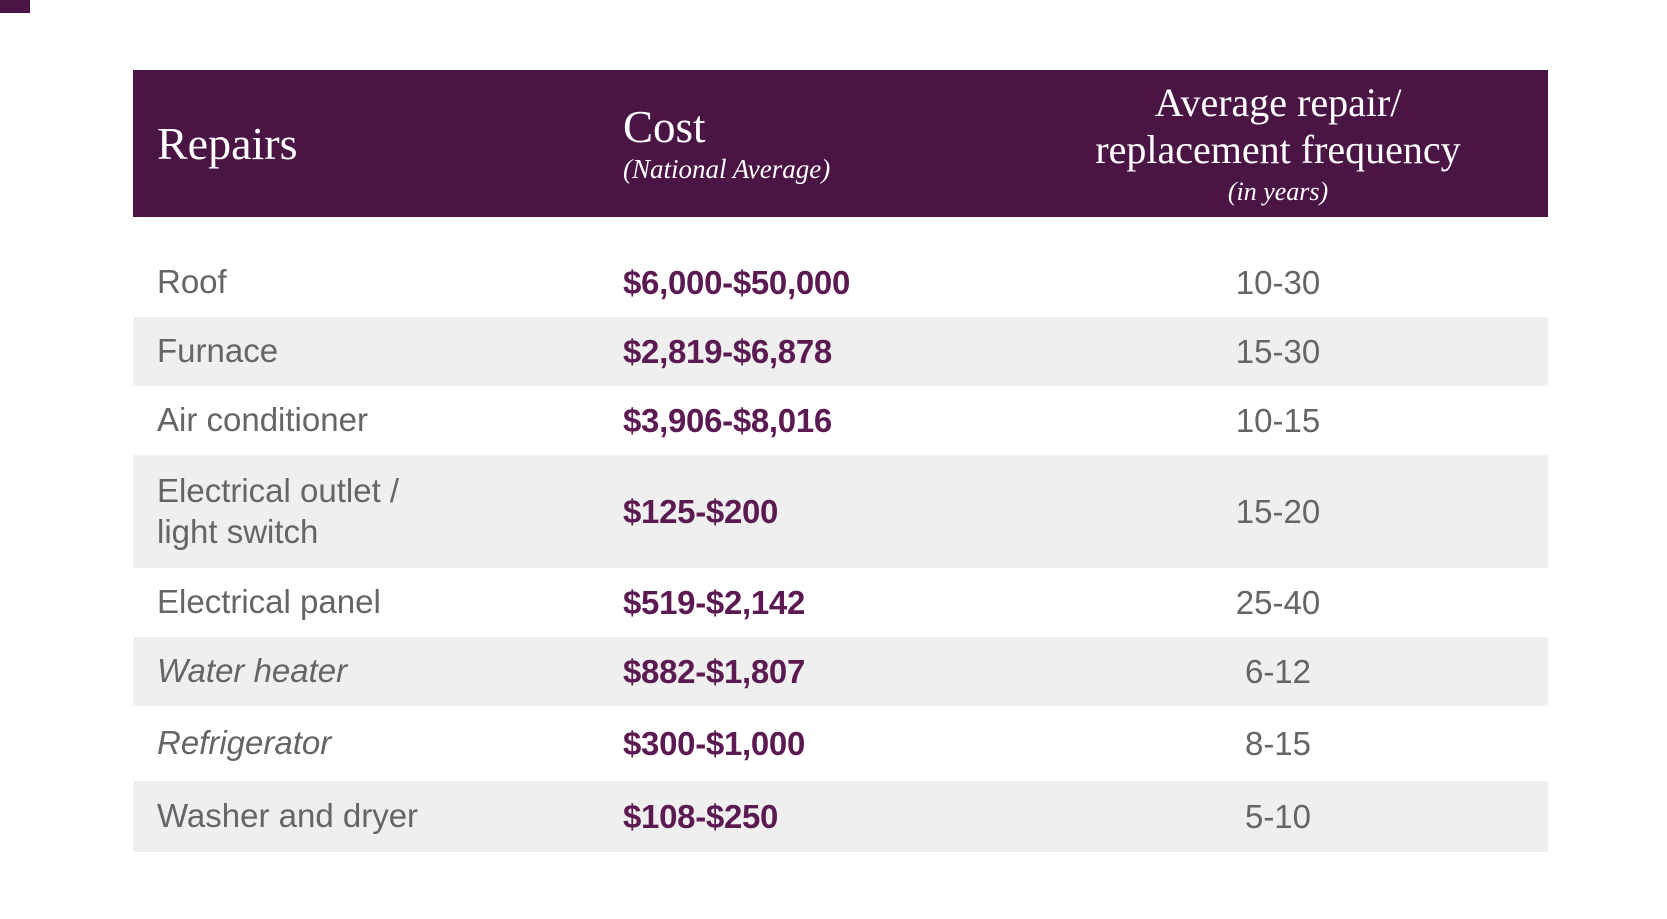  I want to click on repair-name-cell: Roof, so click(192, 282).